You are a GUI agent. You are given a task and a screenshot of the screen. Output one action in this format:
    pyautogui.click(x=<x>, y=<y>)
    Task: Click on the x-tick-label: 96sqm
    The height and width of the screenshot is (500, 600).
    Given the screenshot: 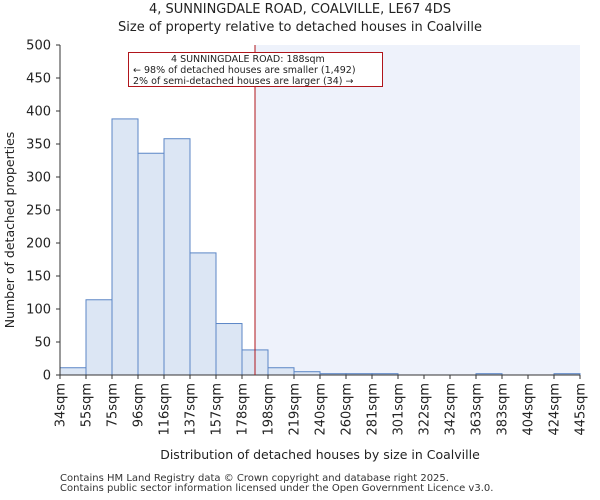 What is the action you would take?
    pyautogui.click(x=139, y=405)
    